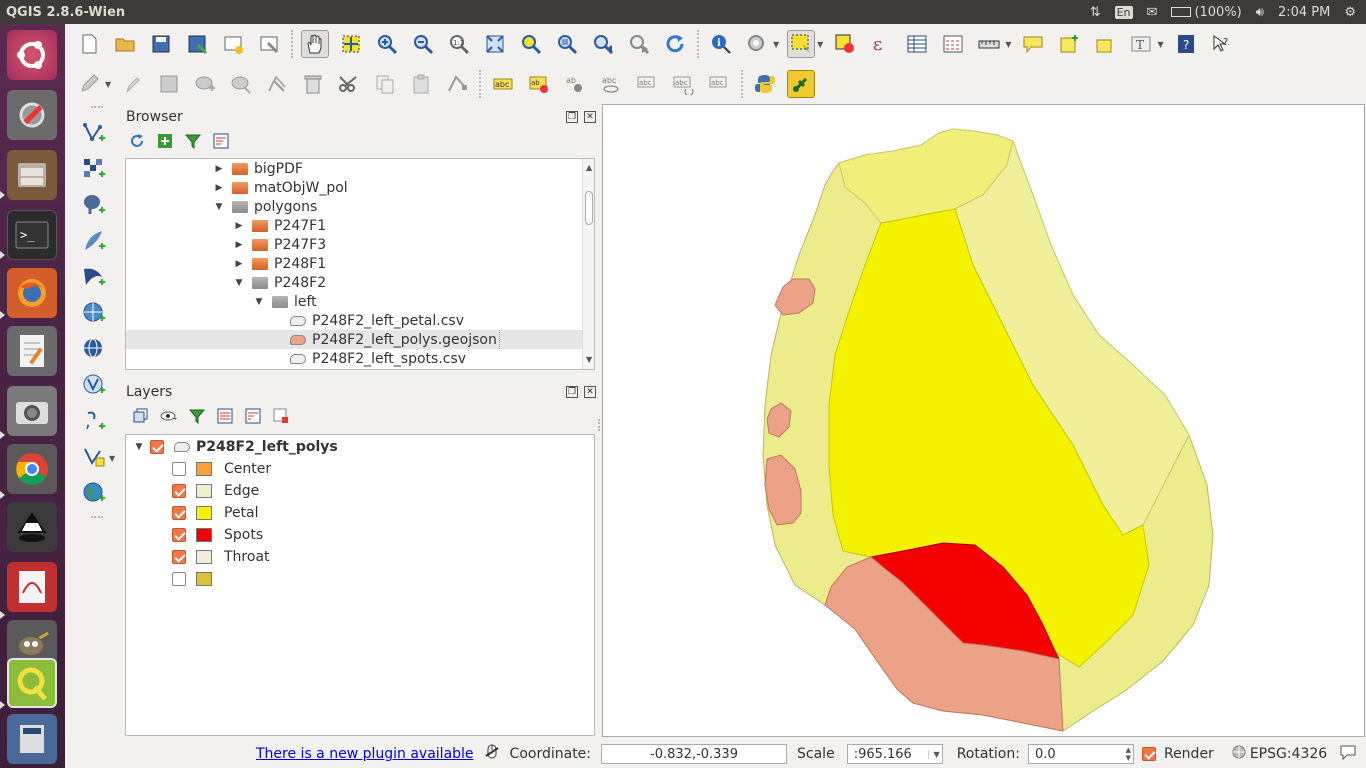  What do you see at coordinates (89, 84) in the screenshot?
I see `toggle-editing-button` at bounding box center [89, 84].